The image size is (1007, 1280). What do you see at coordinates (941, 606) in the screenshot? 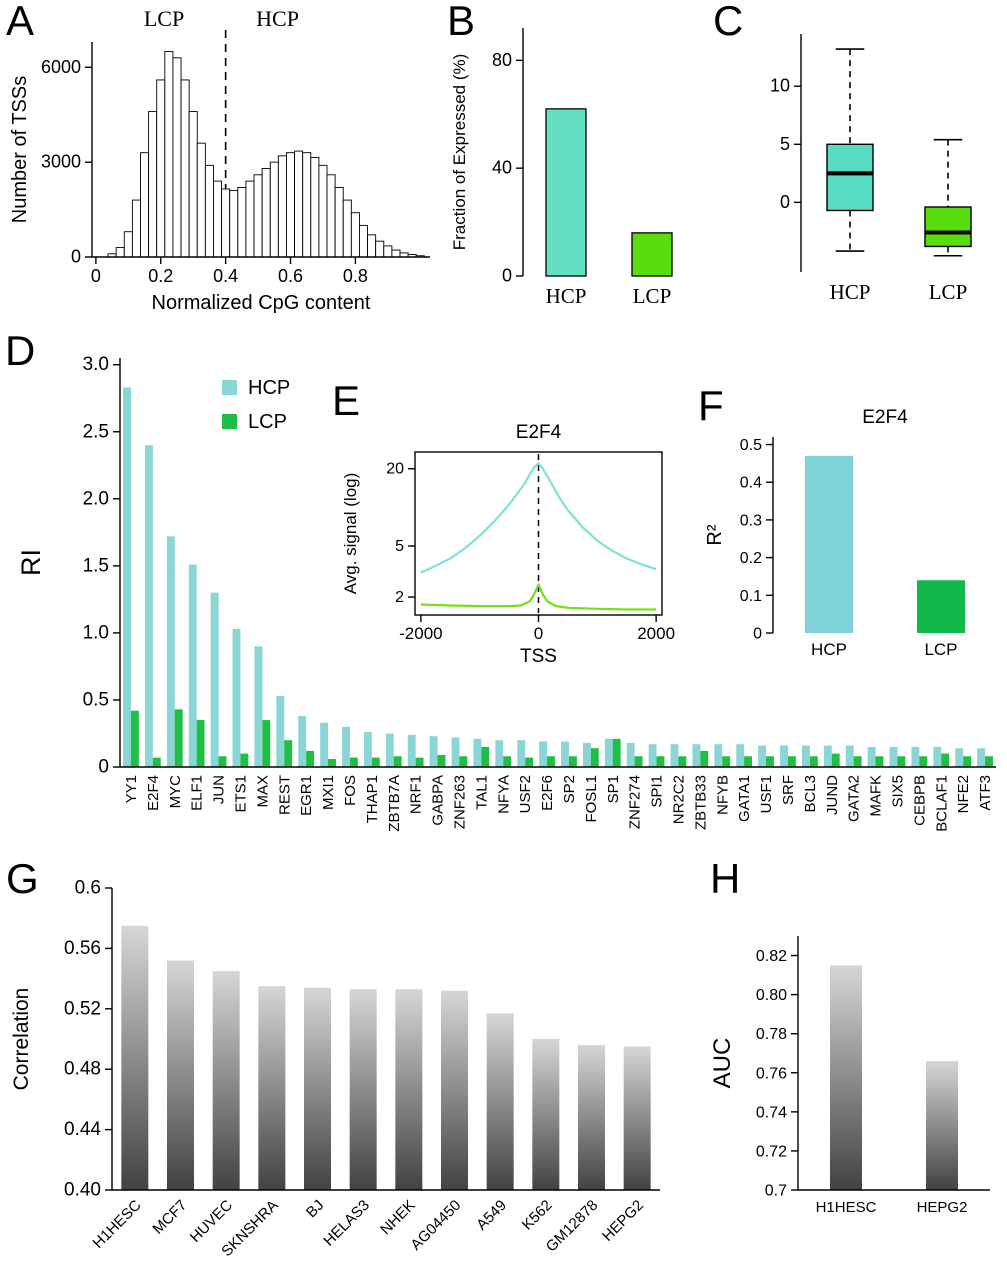
I see `bar-LCP` at bounding box center [941, 606].